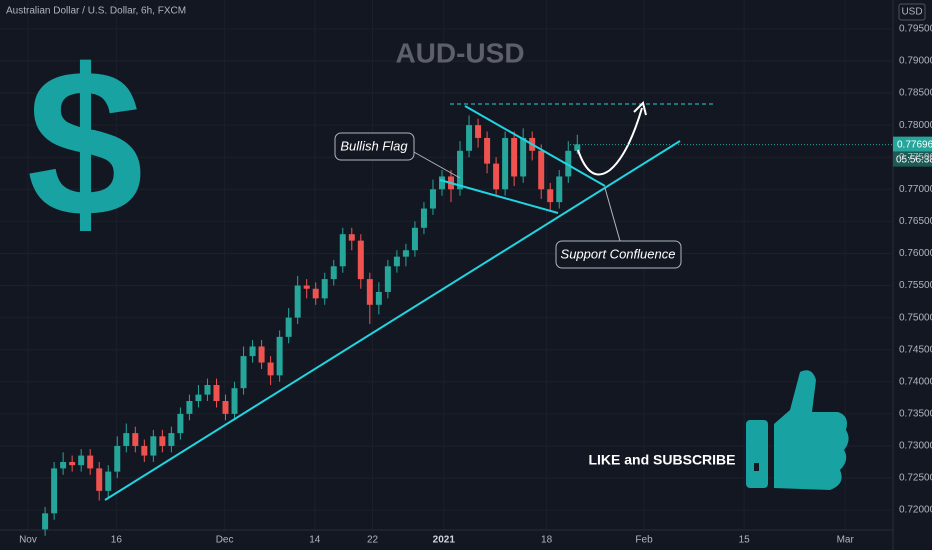  What do you see at coordinates (644, 540) in the screenshot?
I see `x-tick-label: Feb` at bounding box center [644, 540].